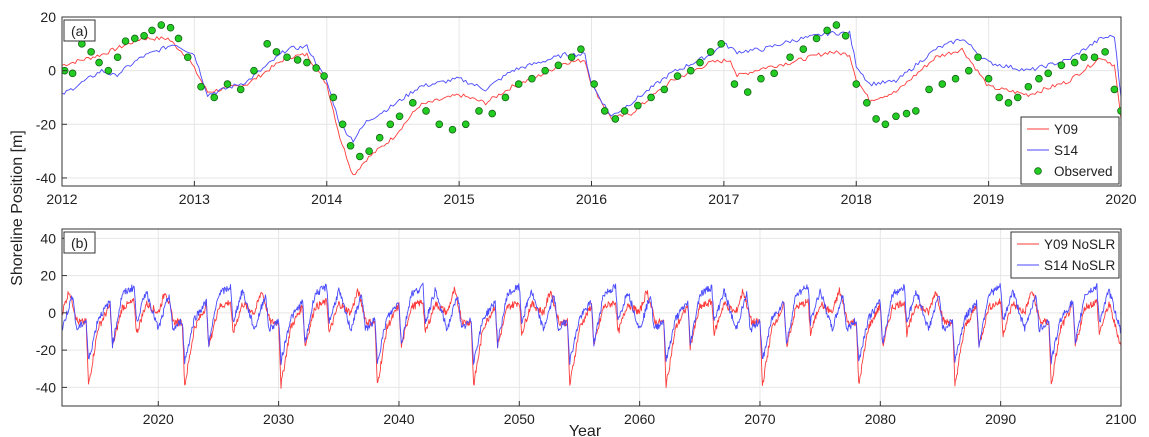 This screenshot has width=1149, height=437. I want to click on x-axis-label: Year, so click(585, 430).